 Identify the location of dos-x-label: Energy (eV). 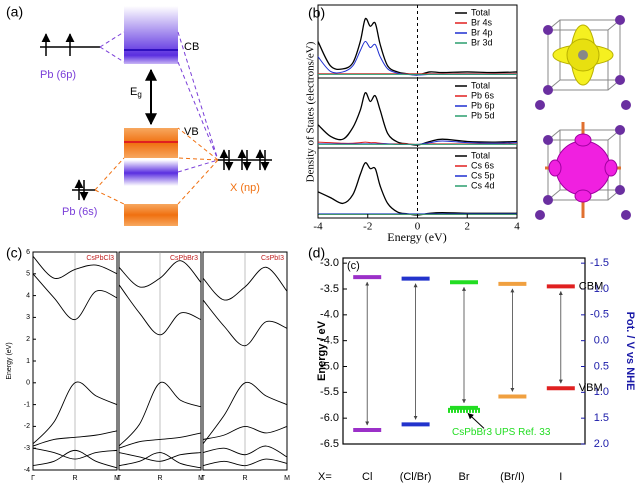
(416, 237).